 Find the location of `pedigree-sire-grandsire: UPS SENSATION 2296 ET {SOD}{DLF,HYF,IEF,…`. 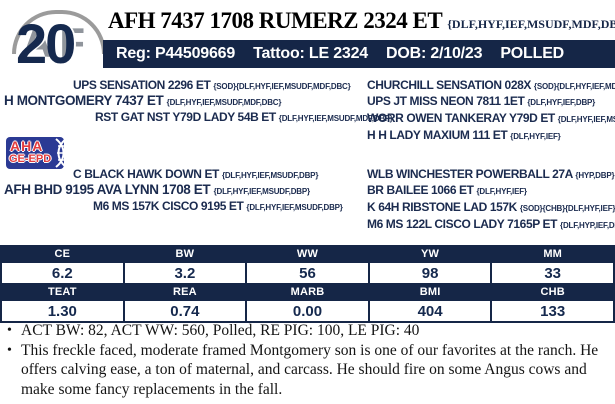

pedigree-sire-grandsire: UPS SENSATION 2296 ET {SOD}{DLF,HYF,IEF,… is located at coordinates (212, 85).